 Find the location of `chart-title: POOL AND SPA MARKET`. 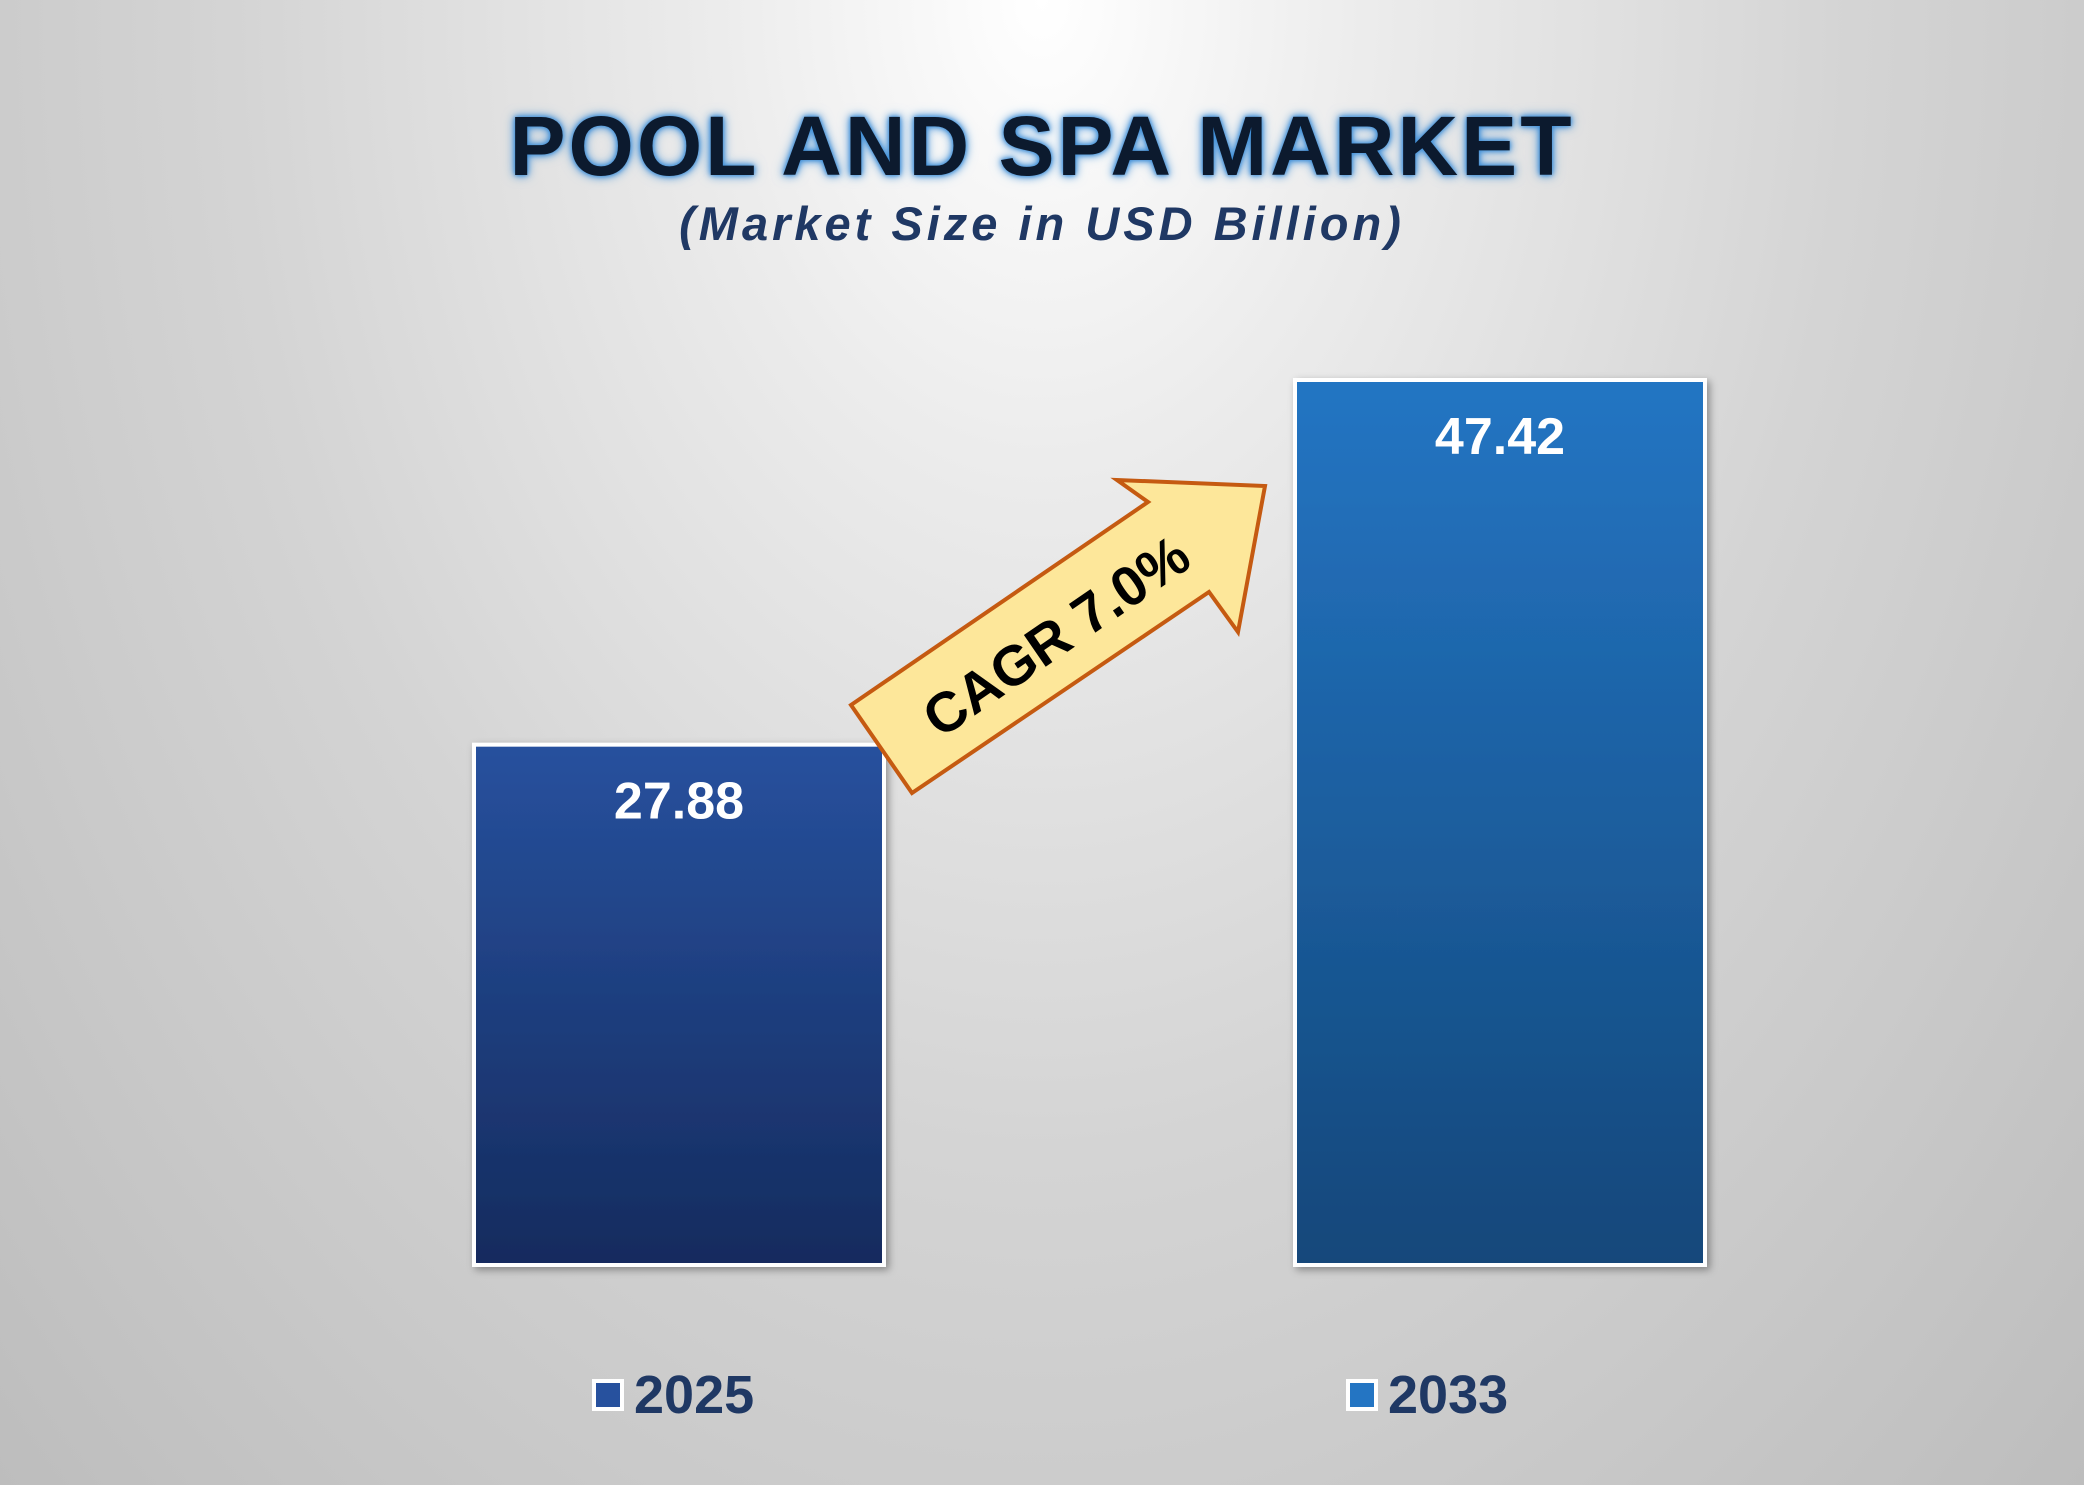

chart-title: POOL AND SPA MARKET is located at coordinates (1042, 146).